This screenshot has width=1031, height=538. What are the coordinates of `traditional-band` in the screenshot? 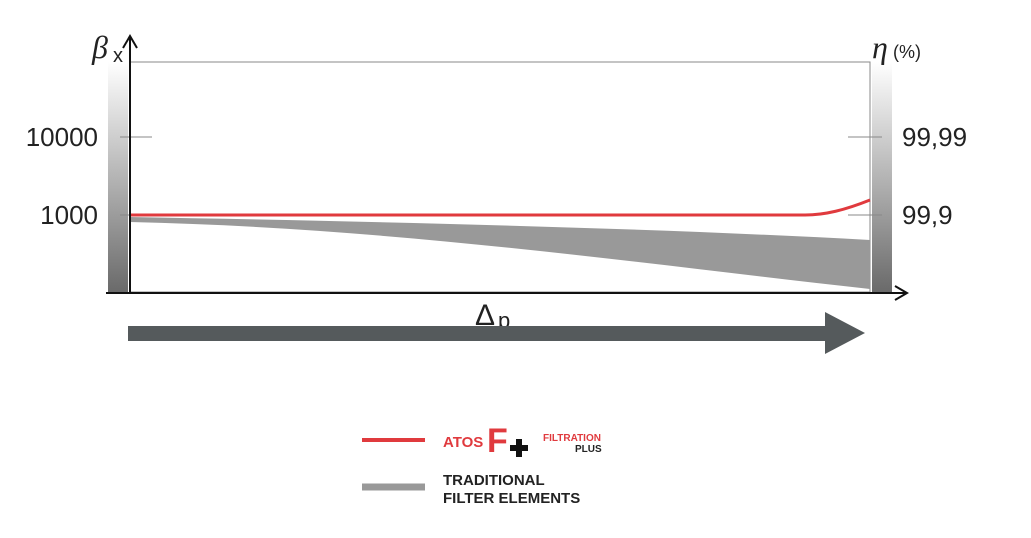 It's located at (500, 253).